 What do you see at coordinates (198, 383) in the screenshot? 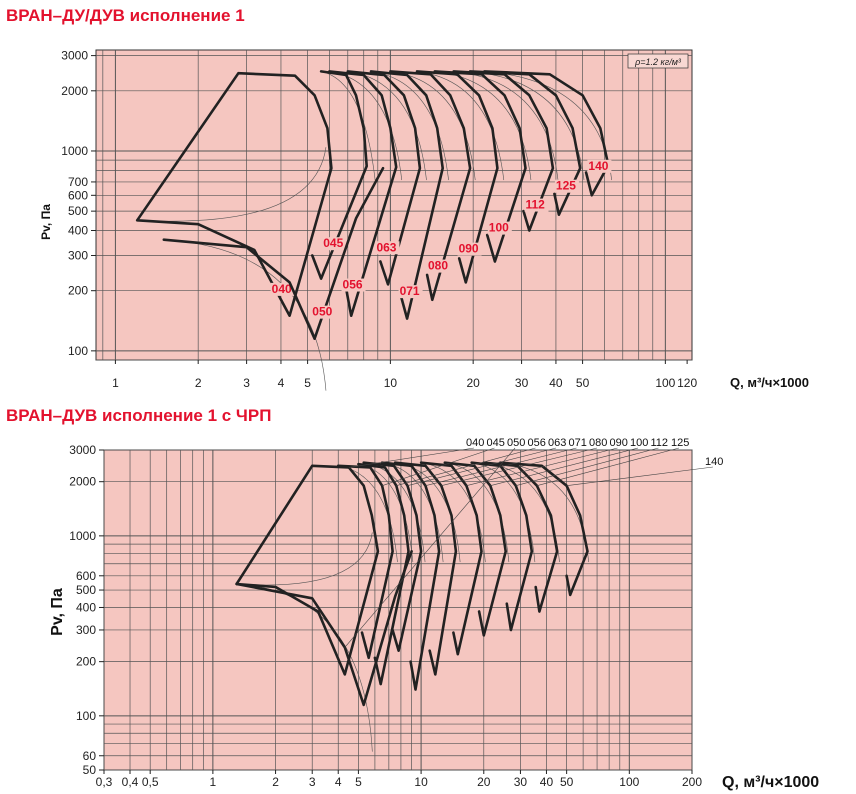
I see `x-tick-label: 2` at bounding box center [198, 383].